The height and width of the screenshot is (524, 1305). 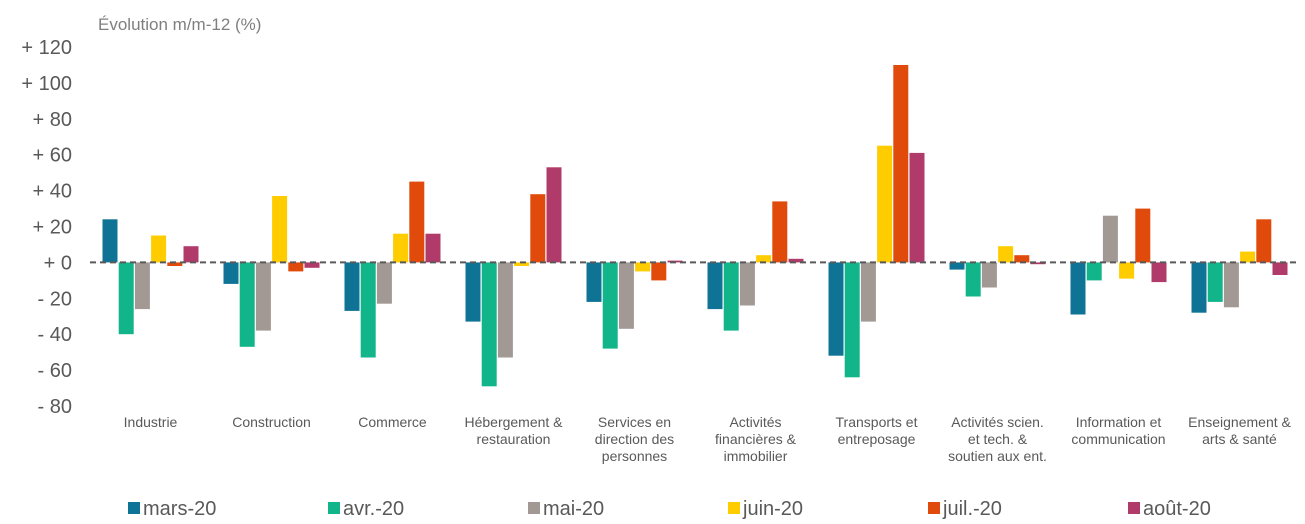 What do you see at coordinates (55, 335) in the screenshot?
I see `y-tick-label: - 40` at bounding box center [55, 335].